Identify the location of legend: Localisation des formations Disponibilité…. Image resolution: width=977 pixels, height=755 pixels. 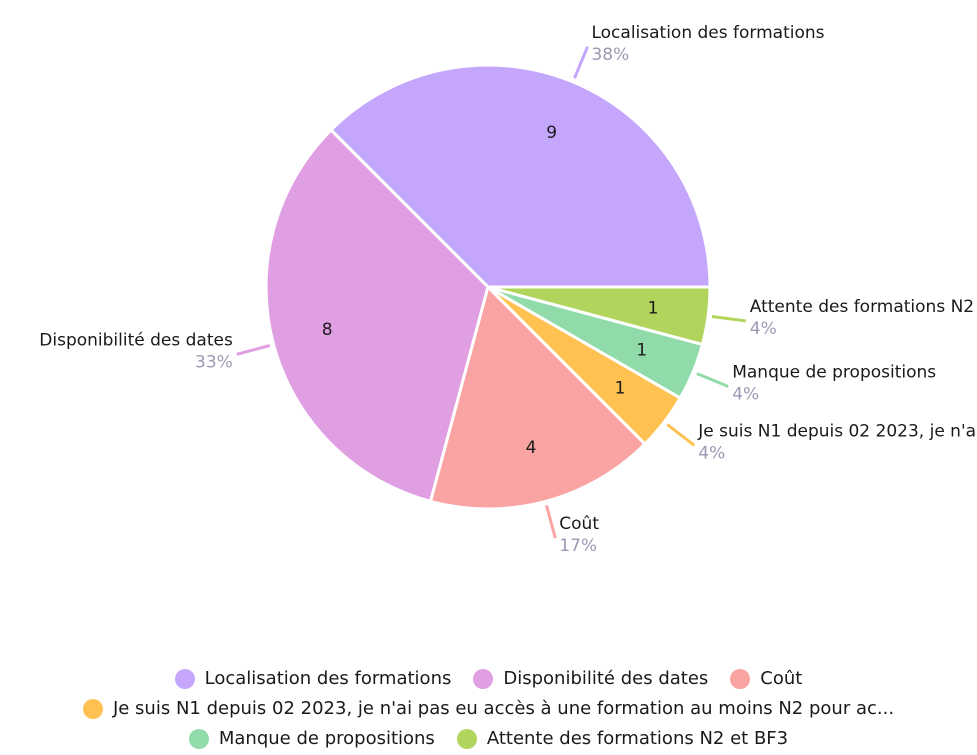
(488, 709).